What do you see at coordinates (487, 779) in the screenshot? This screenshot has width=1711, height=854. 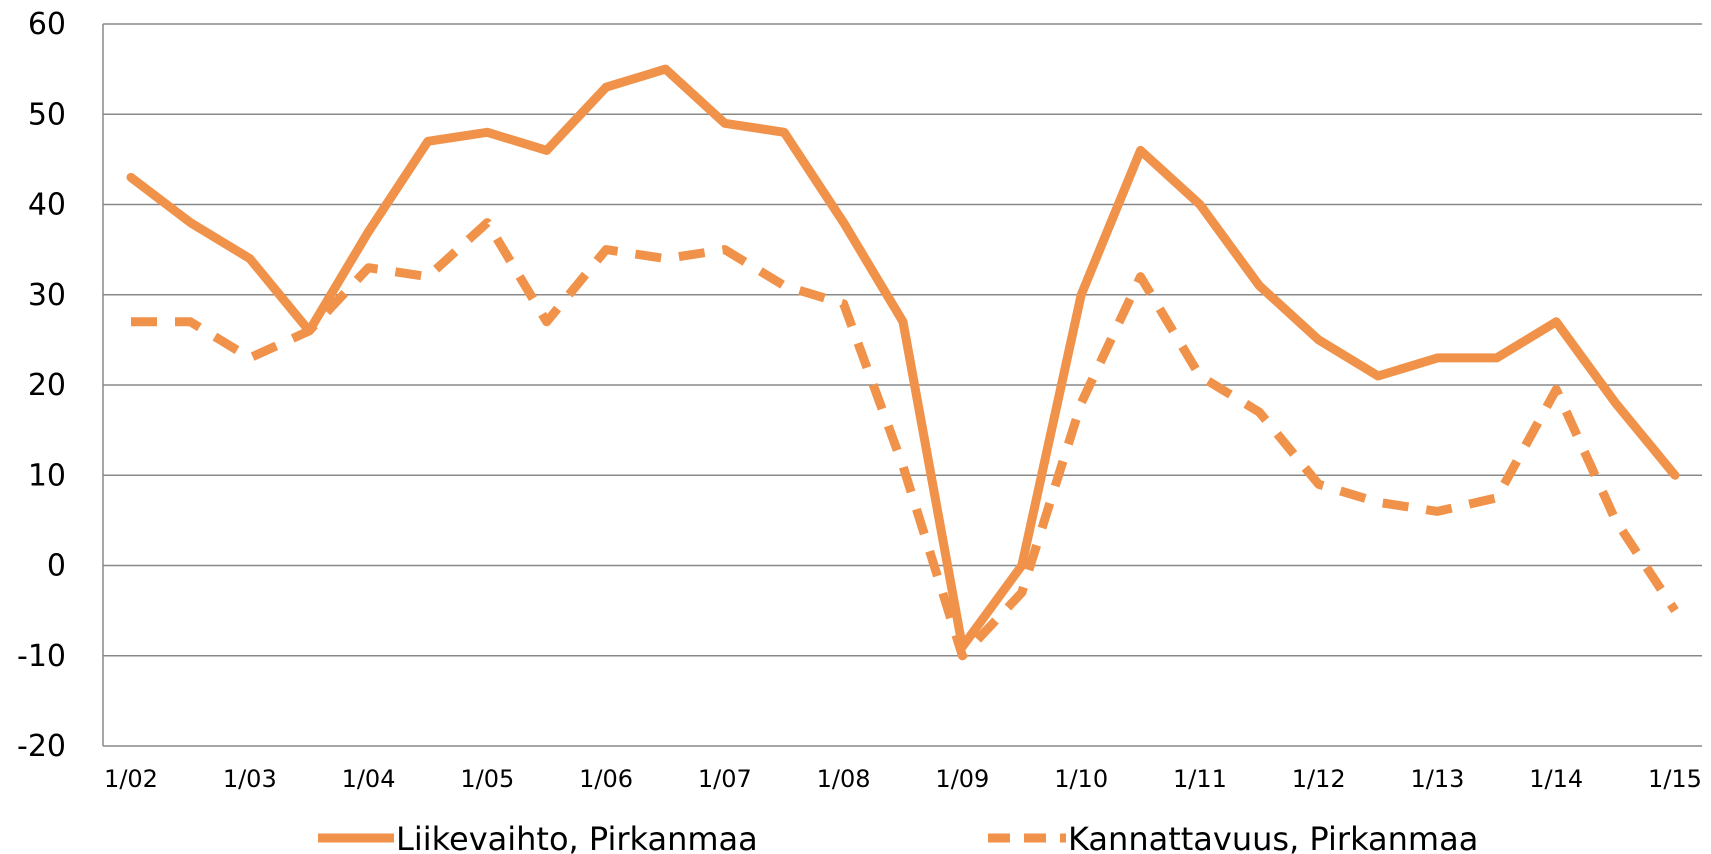 I see `x-tick-label: 1/05` at bounding box center [487, 779].